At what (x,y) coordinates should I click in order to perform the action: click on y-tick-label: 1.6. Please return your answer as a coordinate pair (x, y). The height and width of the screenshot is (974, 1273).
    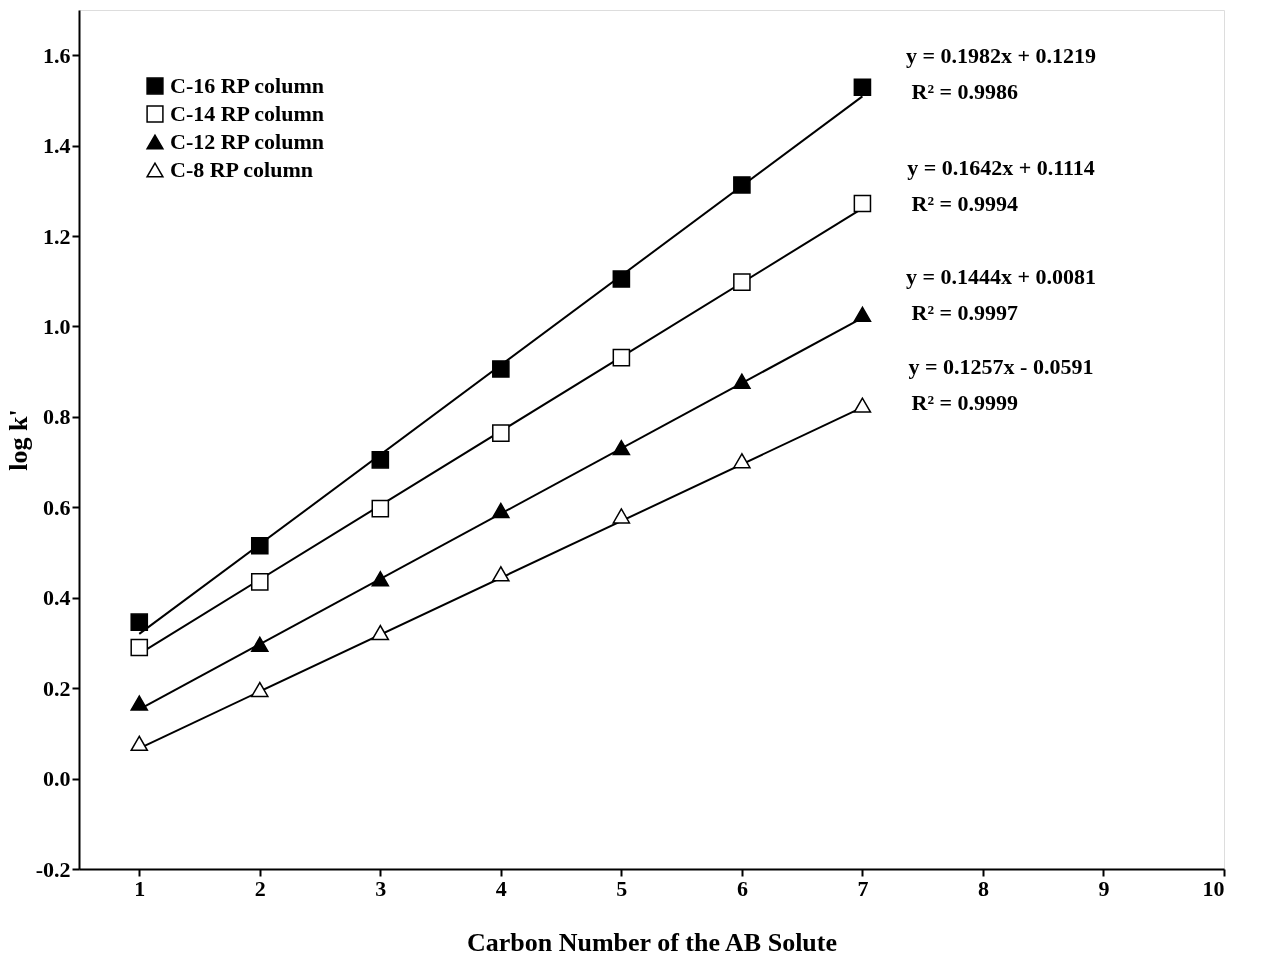
    Looking at the image, I should click on (57, 55).